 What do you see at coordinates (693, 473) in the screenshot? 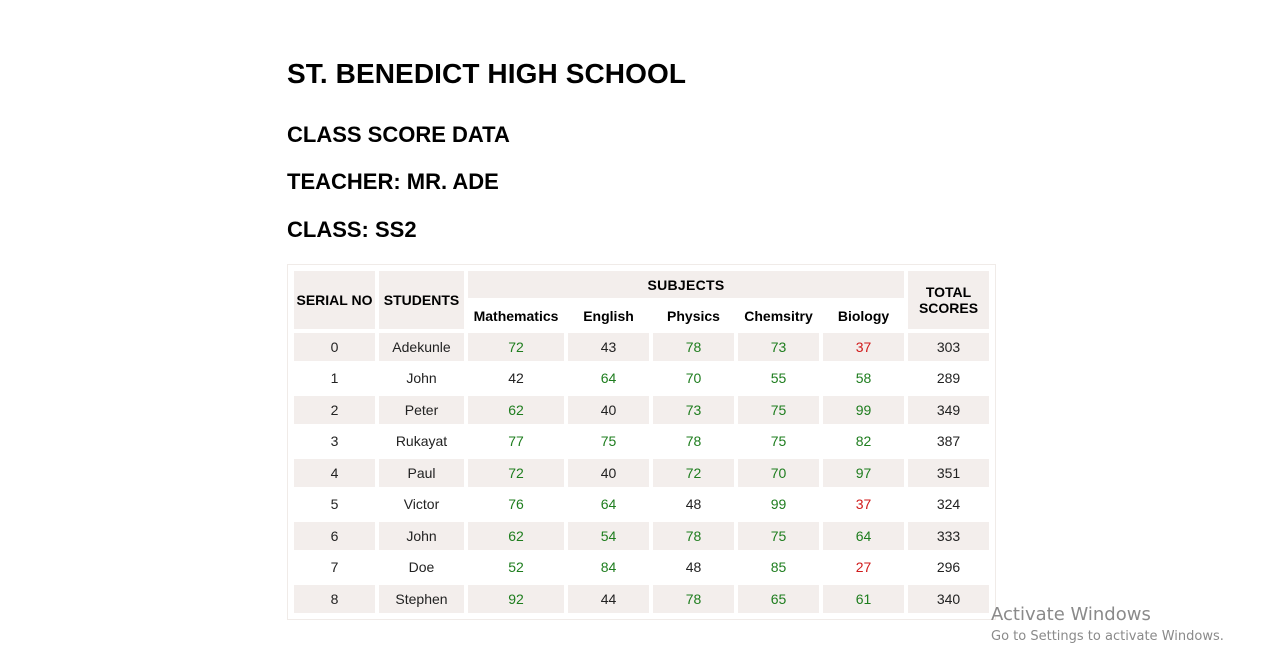
I see `cell-score-physics: 72` at bounding box center [693, 473].